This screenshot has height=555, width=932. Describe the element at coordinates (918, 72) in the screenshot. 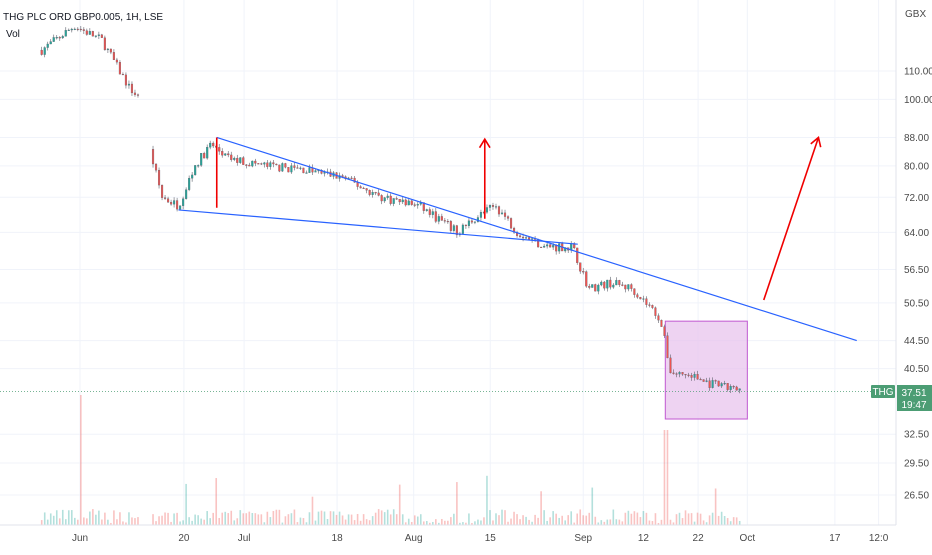

I see `y-tick-label: 110.00` at that location.